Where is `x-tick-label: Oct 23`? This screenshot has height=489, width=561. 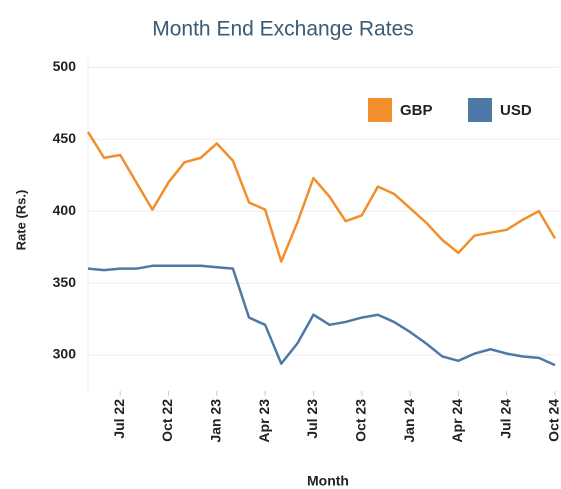
x-tick-label: Oct 23 is located at coordinates (360, 420).